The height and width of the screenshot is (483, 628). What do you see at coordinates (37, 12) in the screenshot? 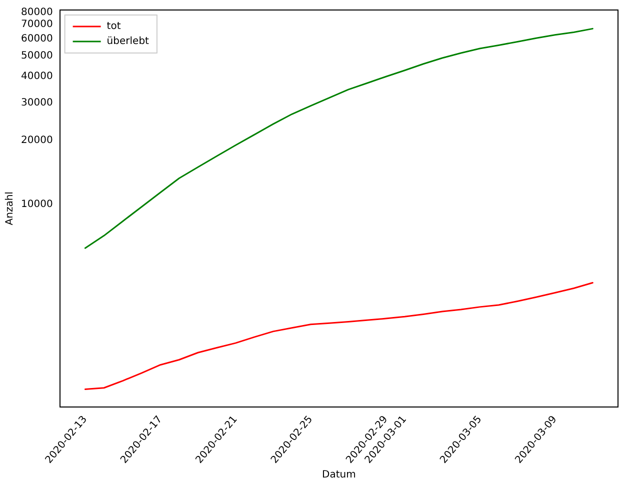
I see `y-tick-label: 80000` at bounding box center [37, 12].